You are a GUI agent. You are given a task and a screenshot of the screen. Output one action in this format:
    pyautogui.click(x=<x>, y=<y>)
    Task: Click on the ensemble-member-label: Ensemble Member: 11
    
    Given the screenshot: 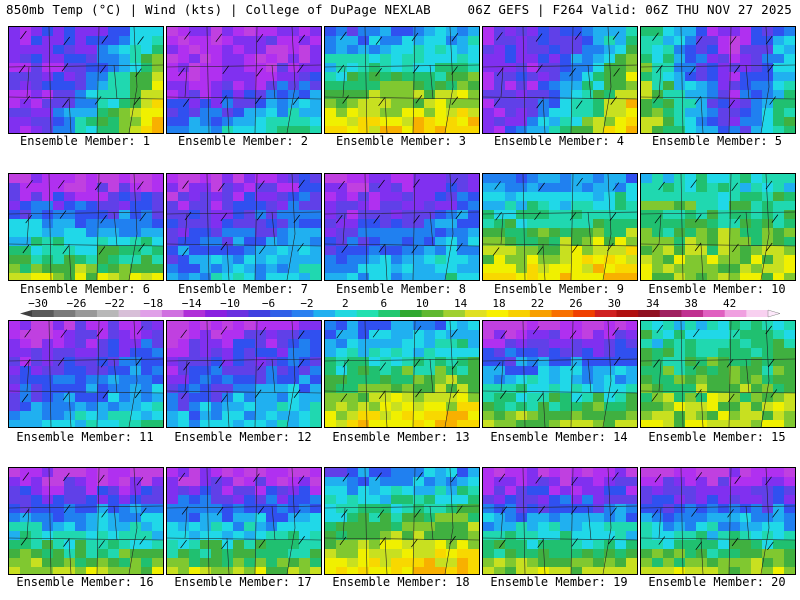 What is the action you would take?
    pyautogui.click(x=85, y=437)
    